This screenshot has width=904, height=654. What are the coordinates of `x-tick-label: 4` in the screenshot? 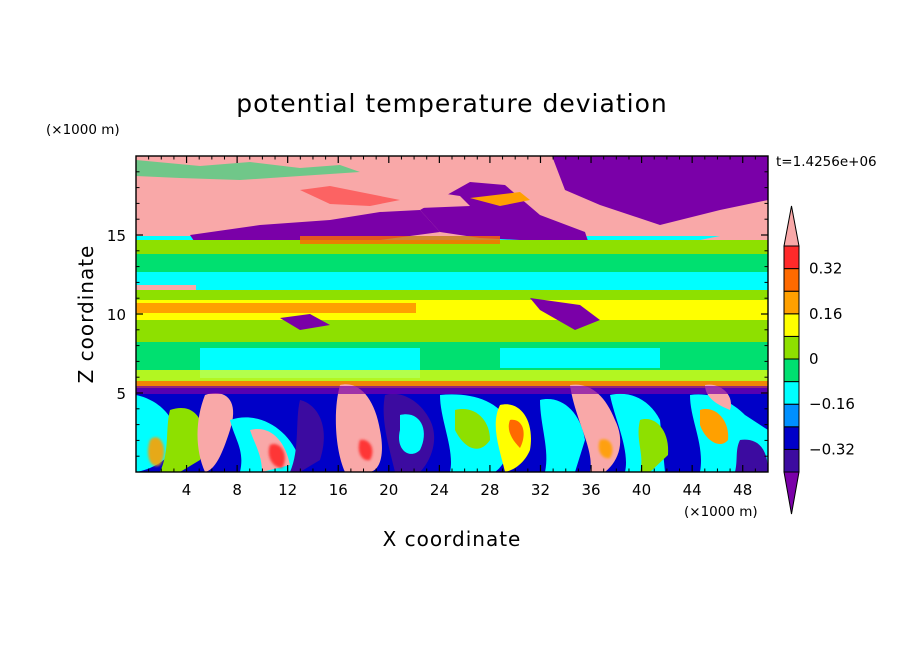 It's located at (187, 490).